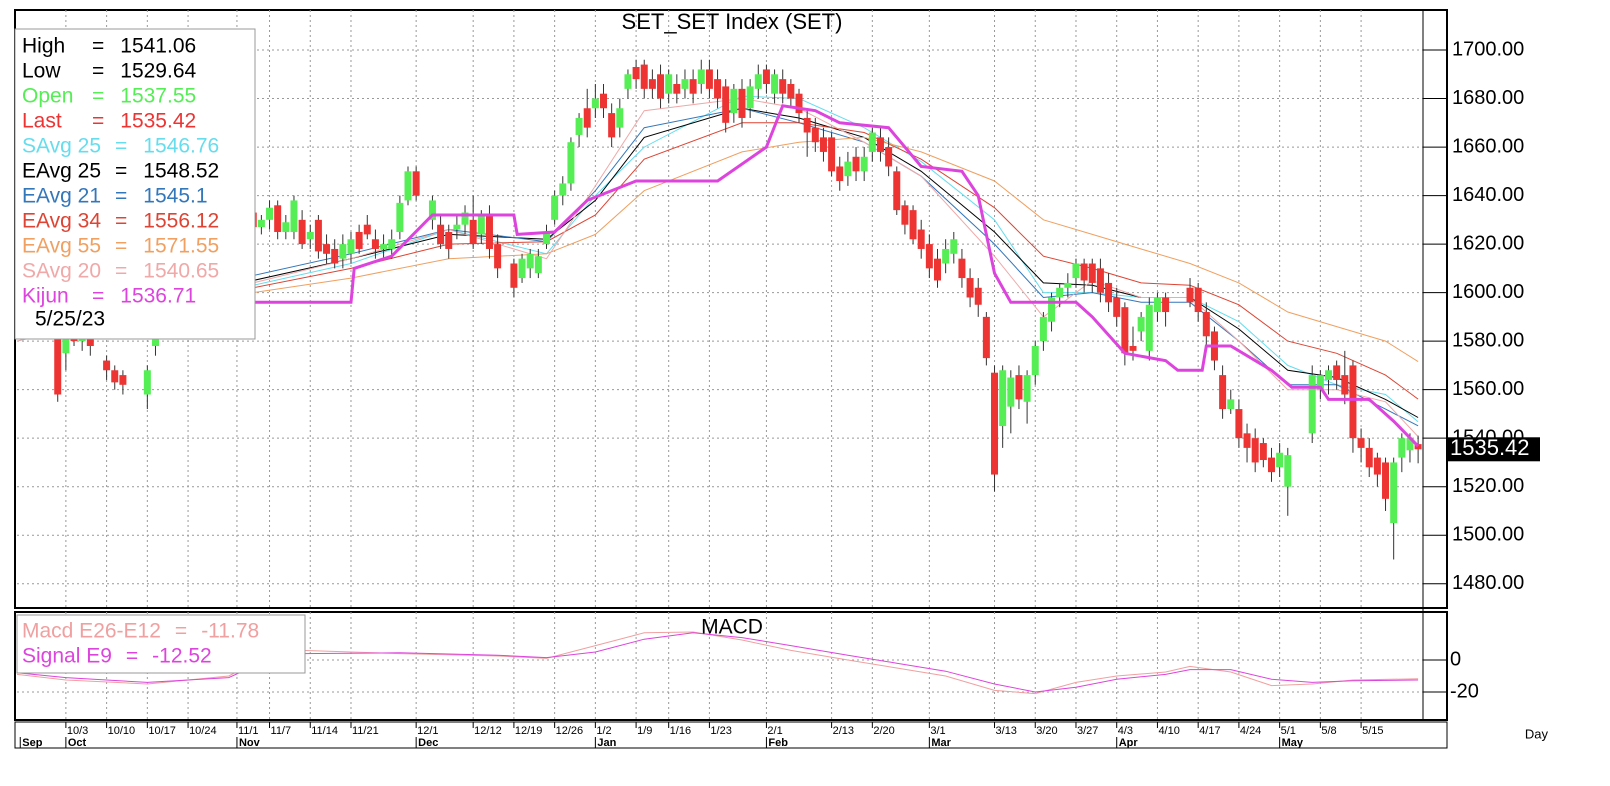 This screenshot has height=786, width=1610. What do you see at coordinates (1087, 731) in the screenshot?
I see `x-tick-label: 3/27` at bounding box center [1087, 731].